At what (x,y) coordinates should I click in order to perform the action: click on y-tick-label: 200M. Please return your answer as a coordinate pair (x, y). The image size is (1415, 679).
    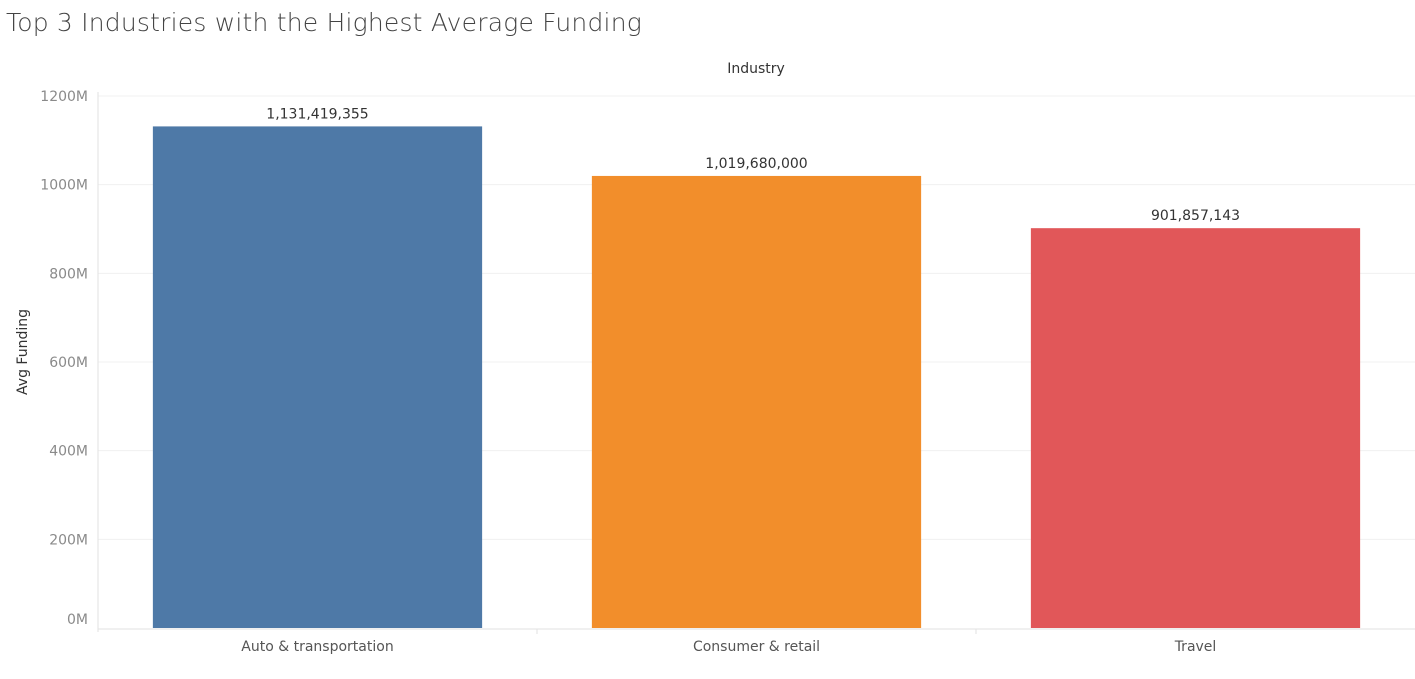
    Looking at the image, I should click on (68, 540).